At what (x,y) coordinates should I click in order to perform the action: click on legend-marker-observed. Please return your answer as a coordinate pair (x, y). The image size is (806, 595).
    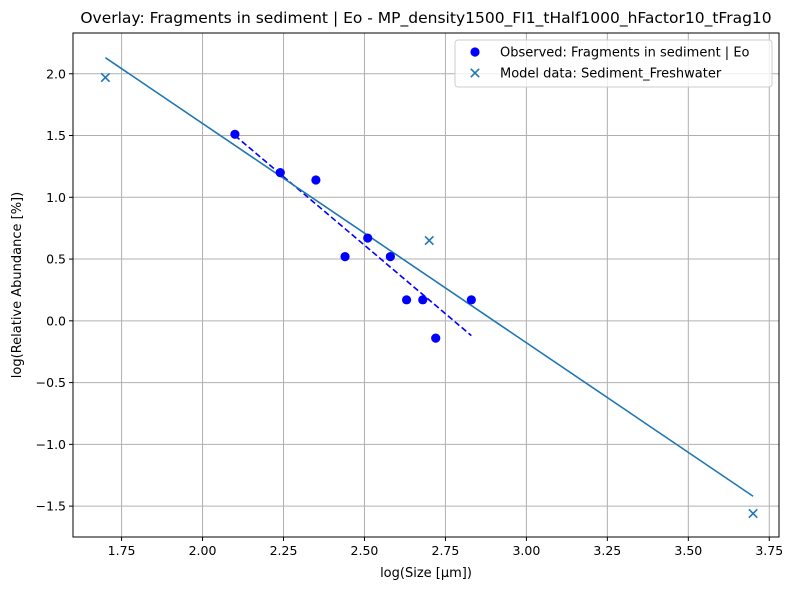
    Looking at the image, I should click on (475, 52).